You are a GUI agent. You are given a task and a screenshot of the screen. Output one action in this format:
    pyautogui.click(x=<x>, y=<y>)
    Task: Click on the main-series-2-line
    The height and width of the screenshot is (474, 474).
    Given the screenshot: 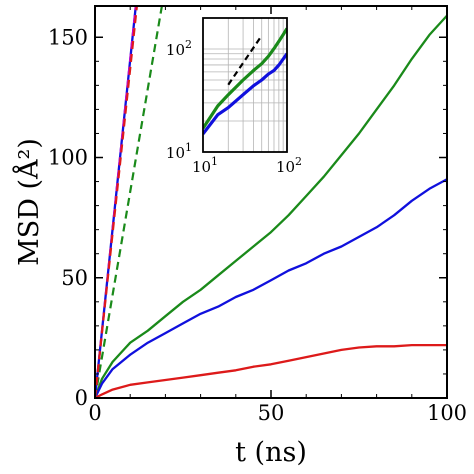 What is the action you would take?
    pyautogui.click(x=271, y=370)
    